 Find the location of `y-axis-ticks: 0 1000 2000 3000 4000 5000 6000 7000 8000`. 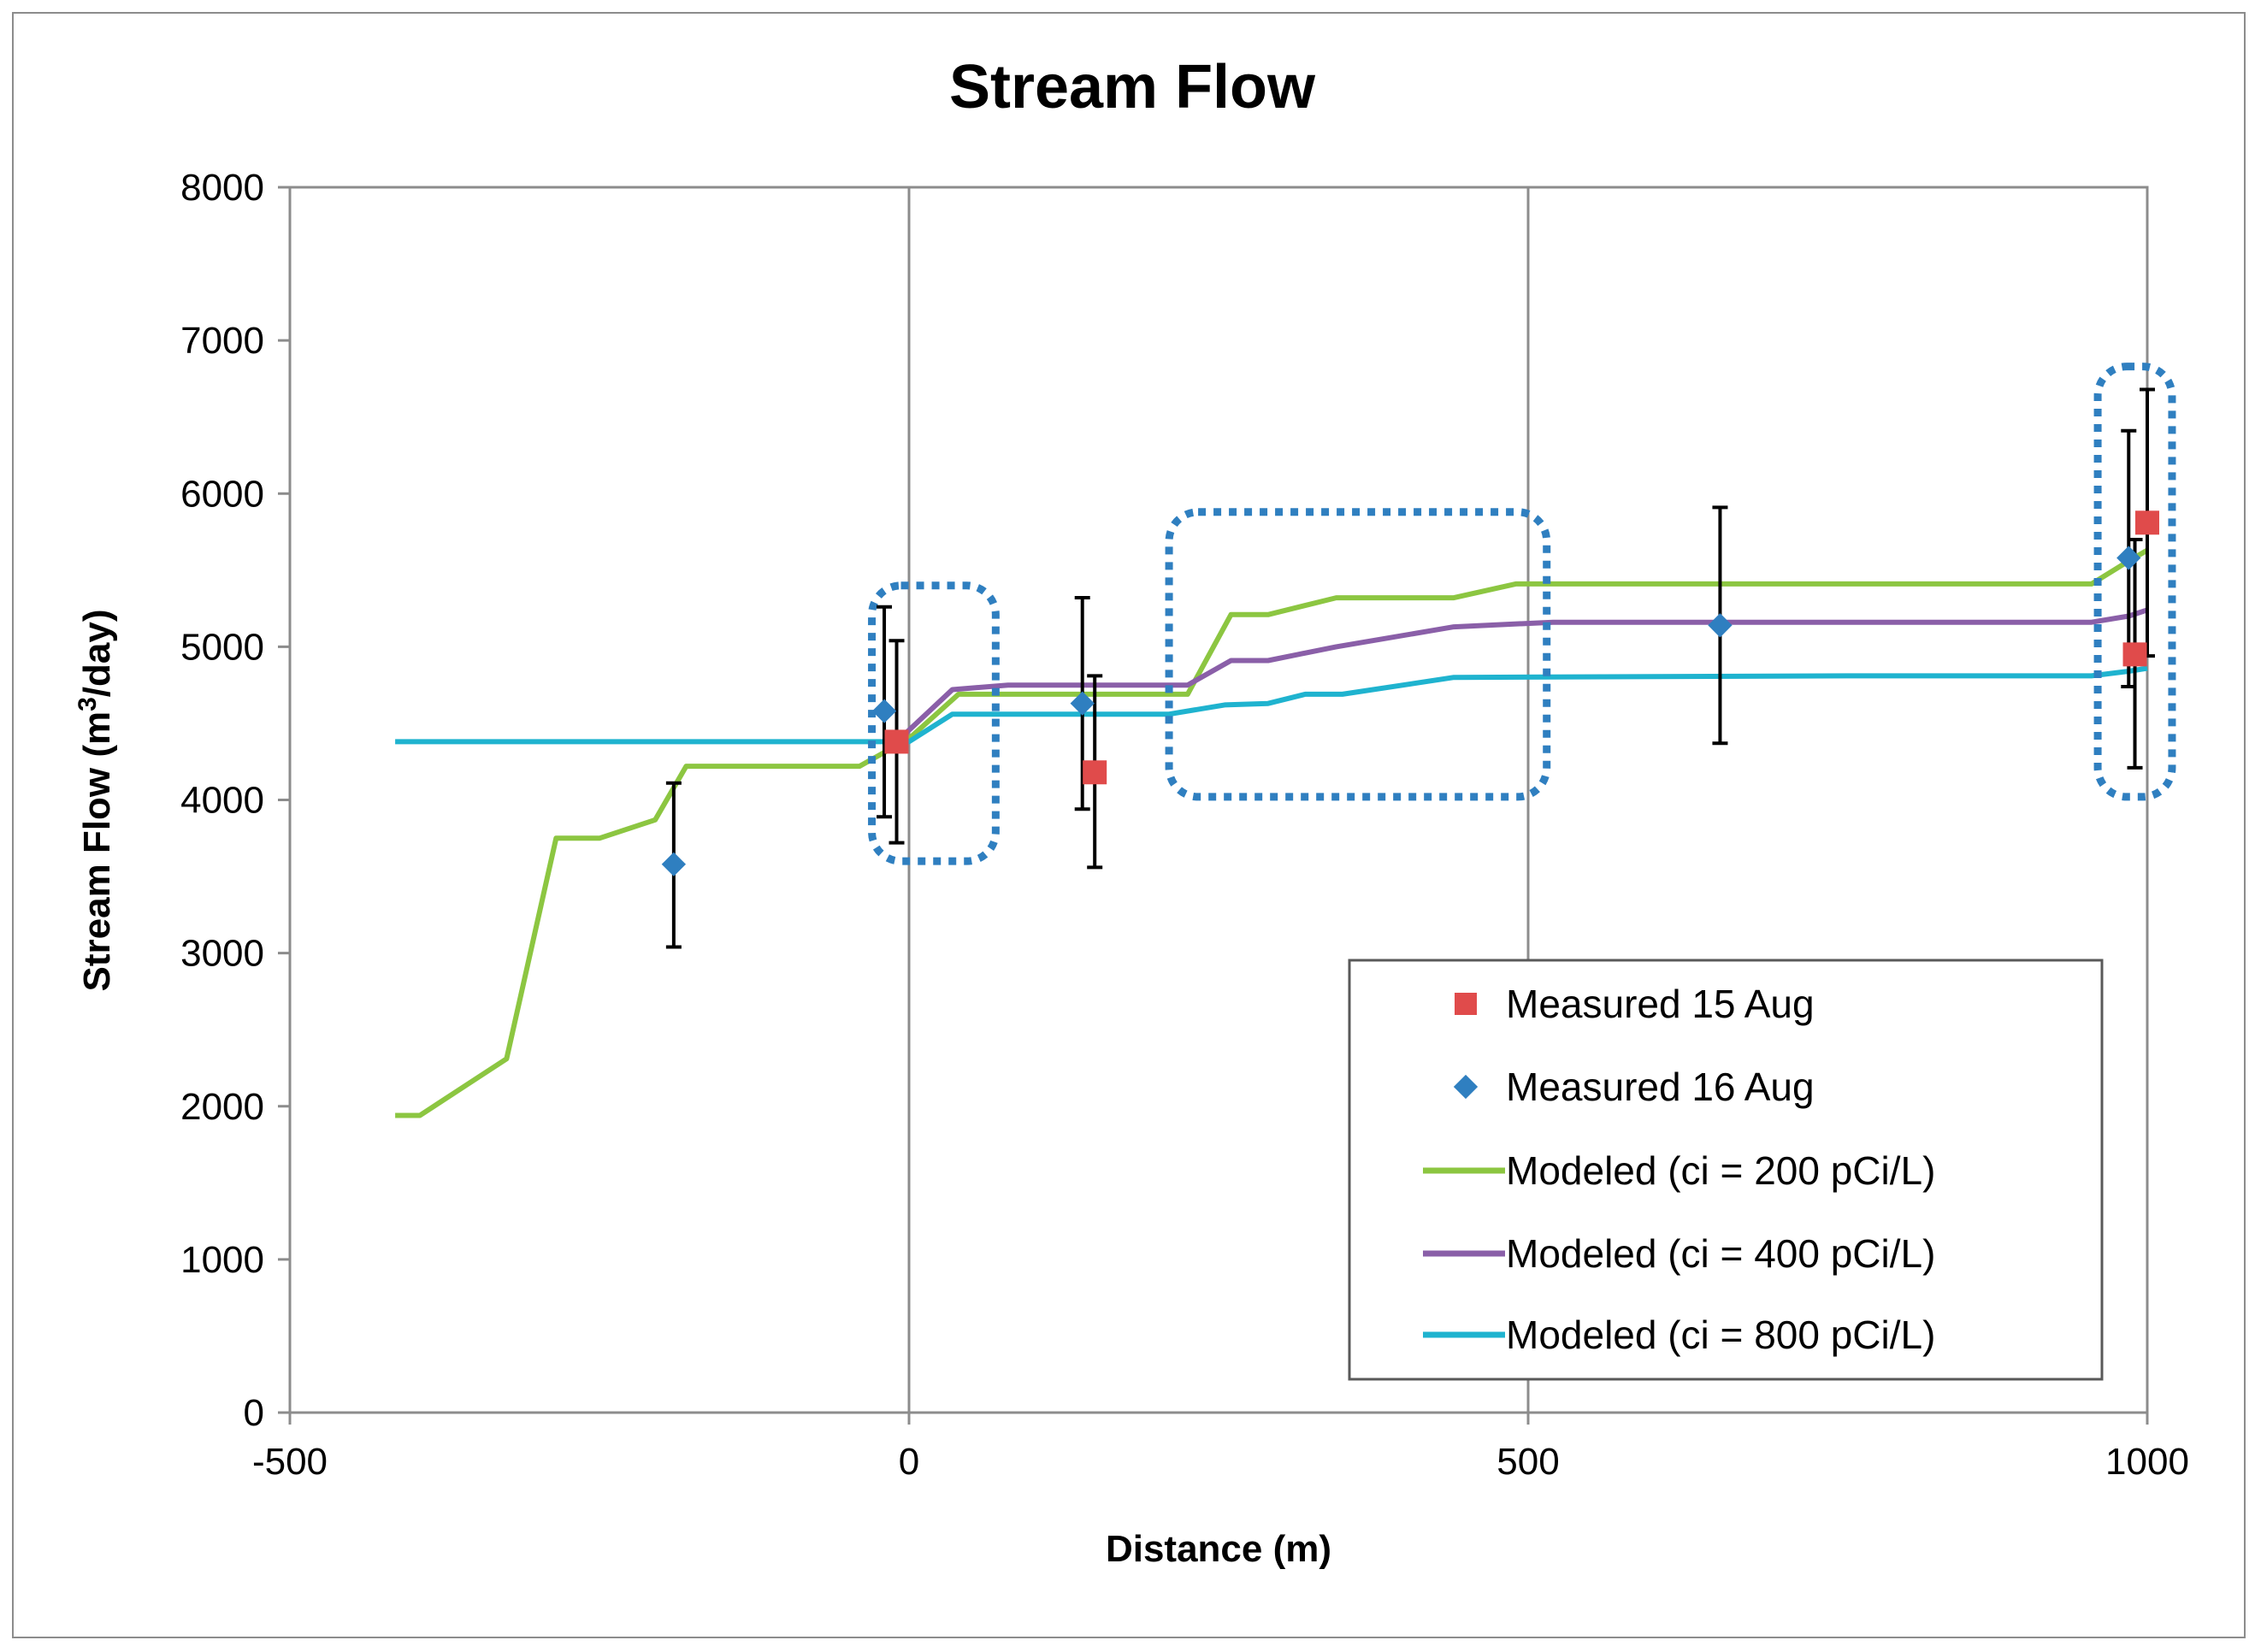

y-axis-ticks: 0 1000 2000 3000 4000 5000 6000 7000 8000 is located at coordinates (235, 800).